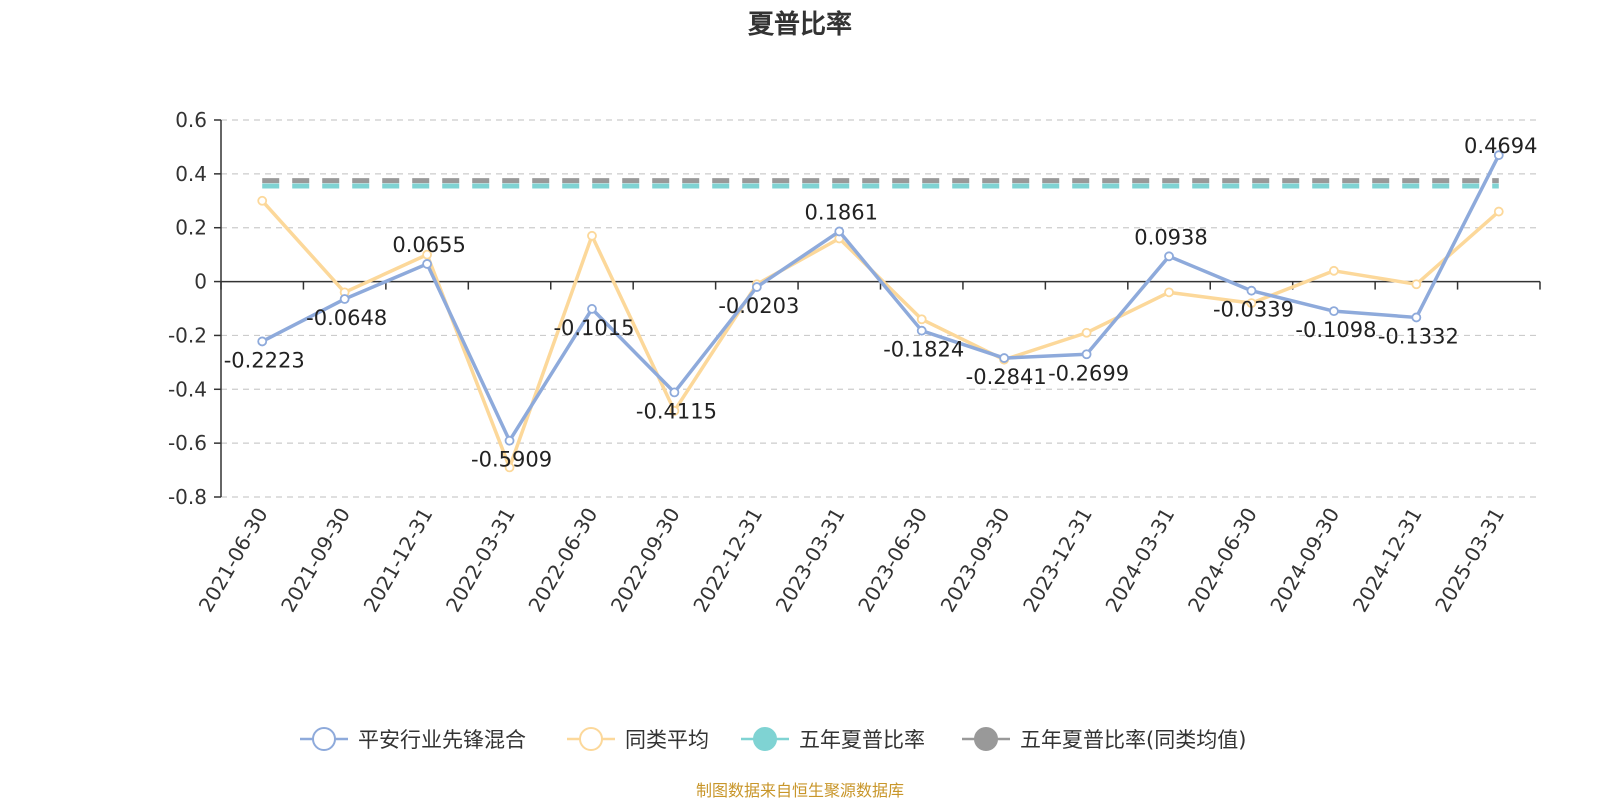 This screenshot has width=1600, height=800. Describe the element at coordinates (841, 212) in the screenshot. I see `data-label: 0.1861` at that location.